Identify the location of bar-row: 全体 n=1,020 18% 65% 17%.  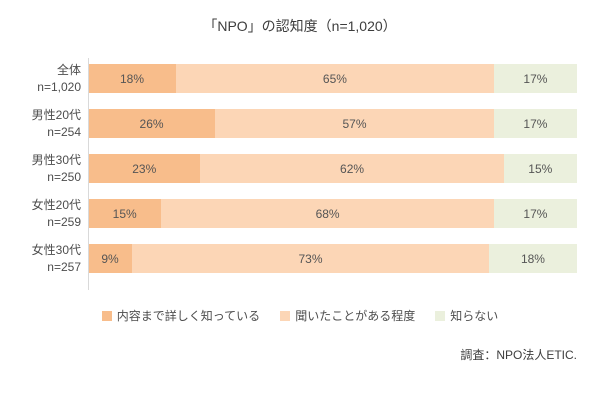
(300, 78).